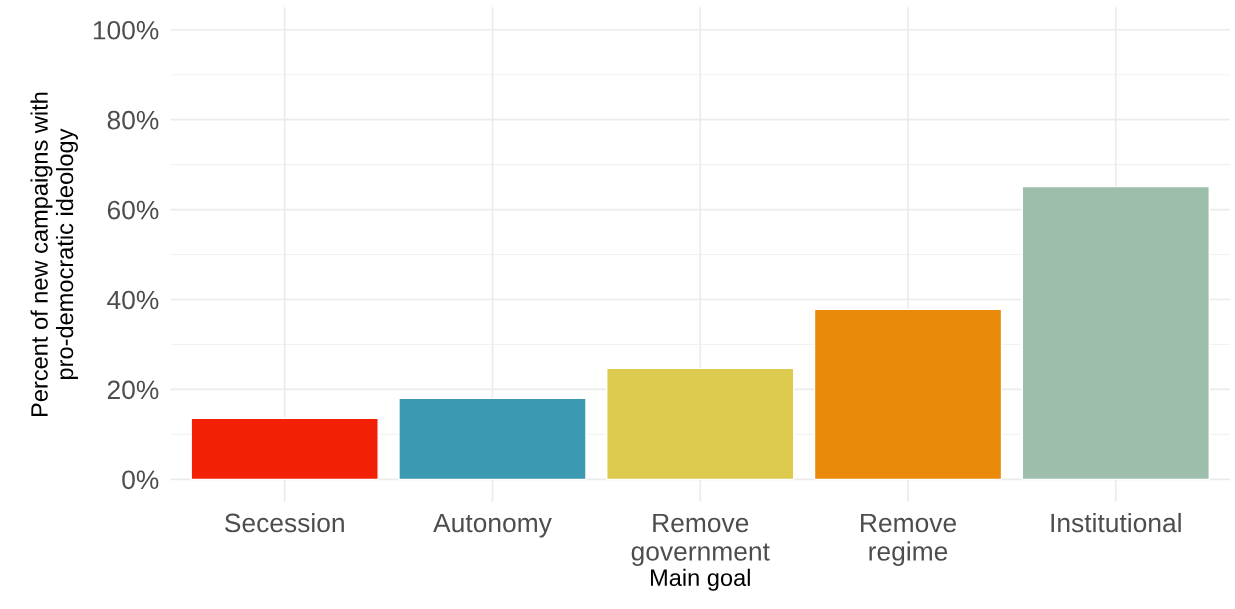  What do you see at coordinates (140, 480) in the screenshot?
I see `y-tick-label: 0%` at bounding box center [140, 480].